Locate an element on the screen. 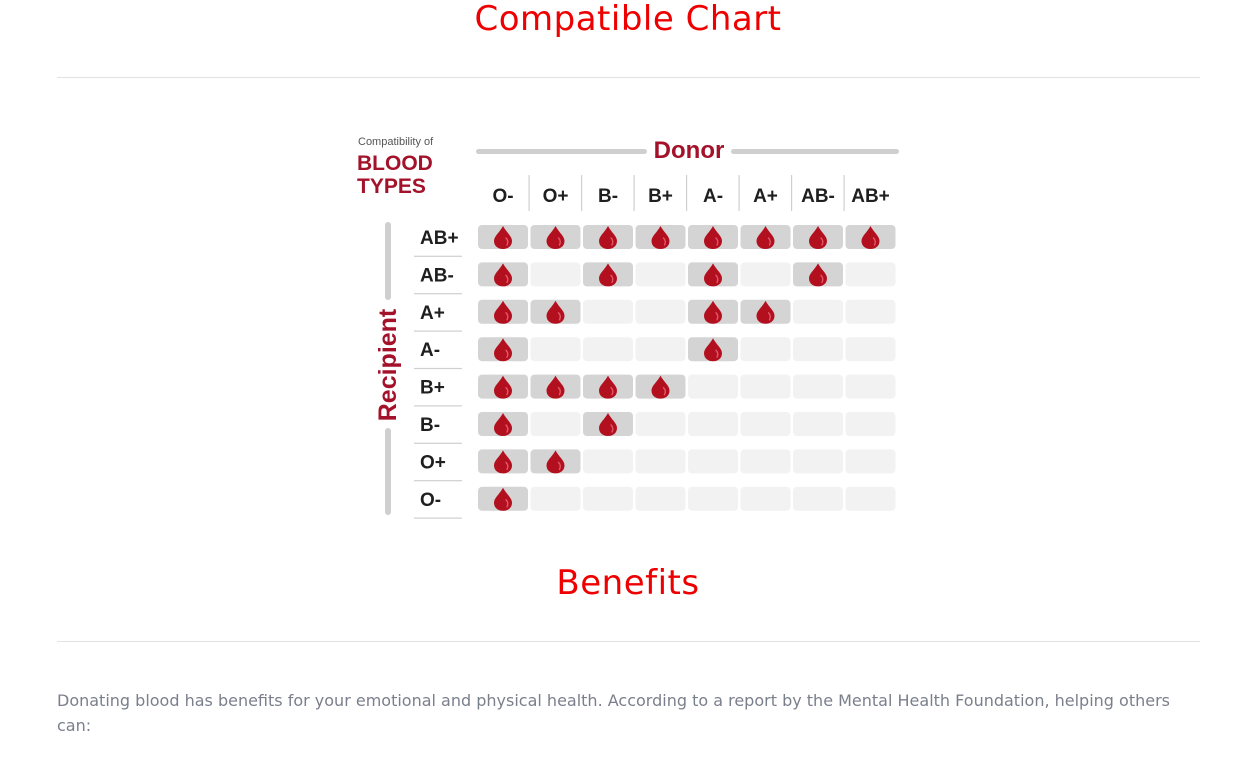  recipient-rule-top is located at coordinates (388, 261).